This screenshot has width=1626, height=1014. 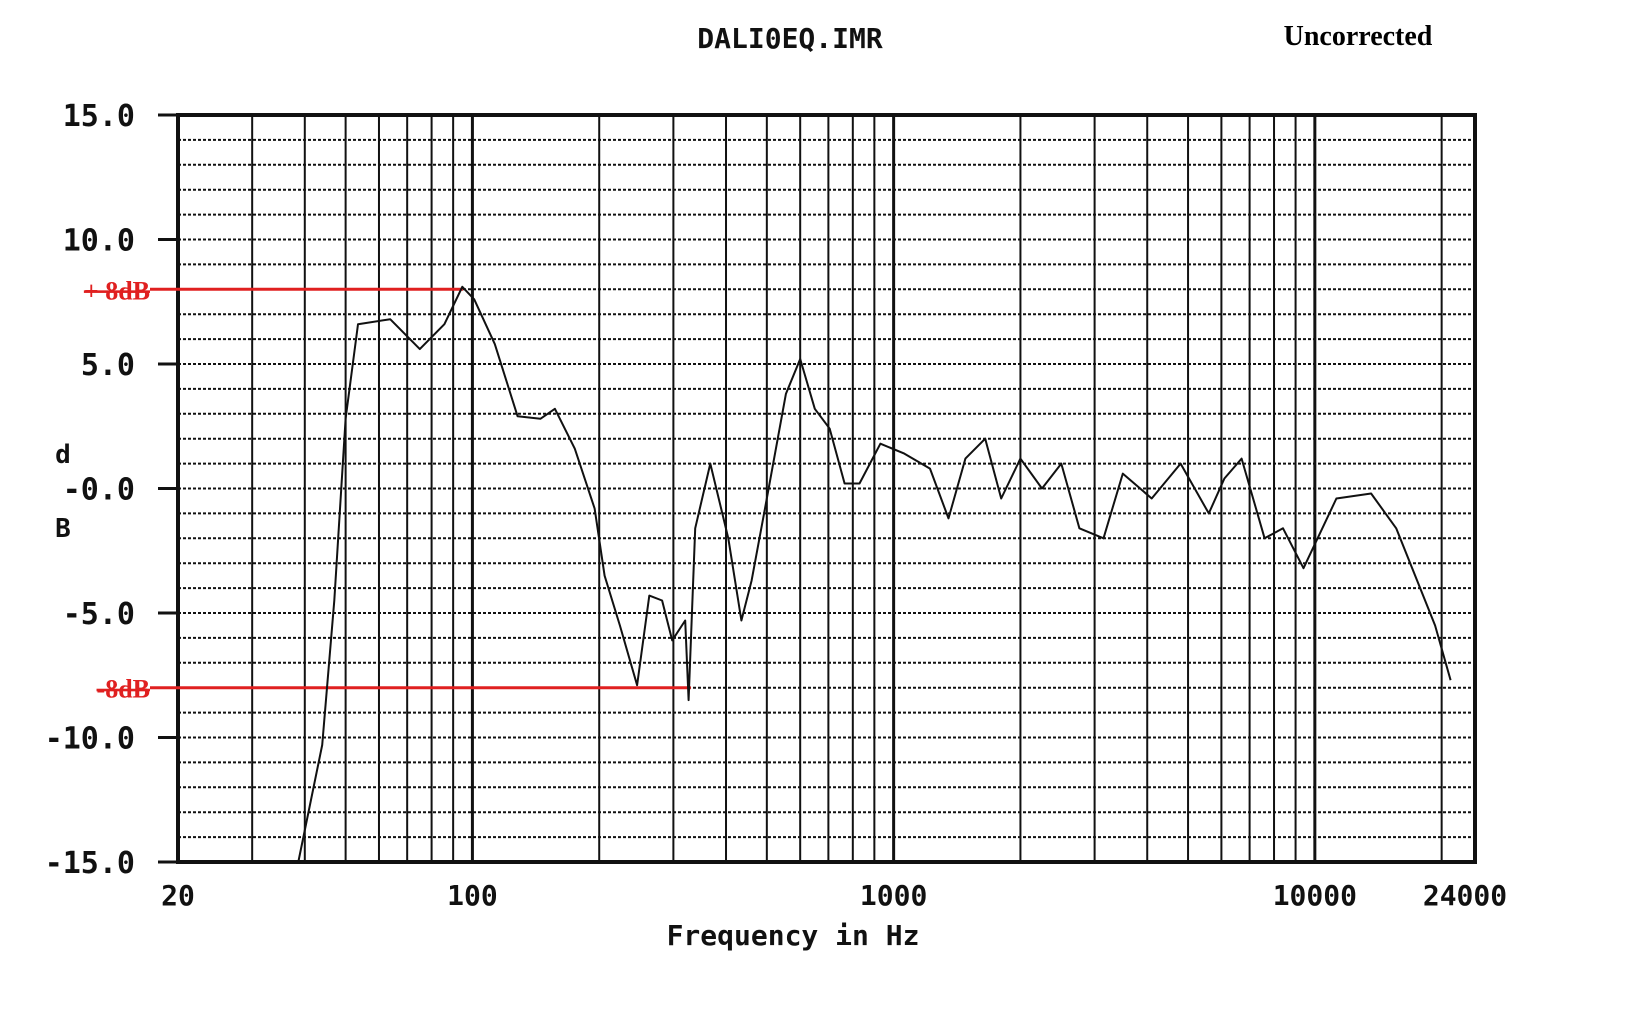 What do you see at coordinates (1358, 36) in the screenshot?
I see `annotation-uncorrected: Uncorrected` at bounding box center [1358, 36].